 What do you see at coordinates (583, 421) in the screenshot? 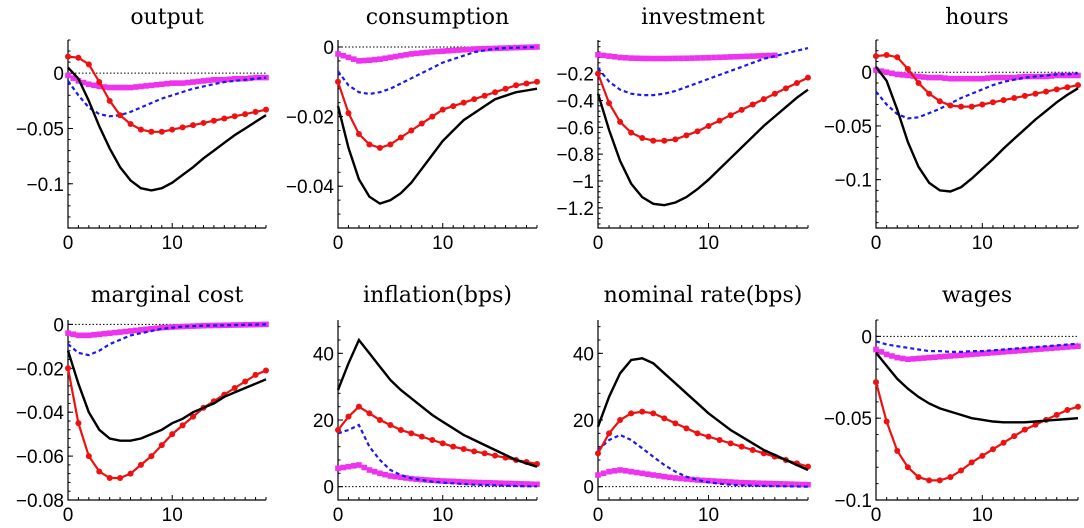
I see `y-tick-label: 20` at bounding box center [583, 421].